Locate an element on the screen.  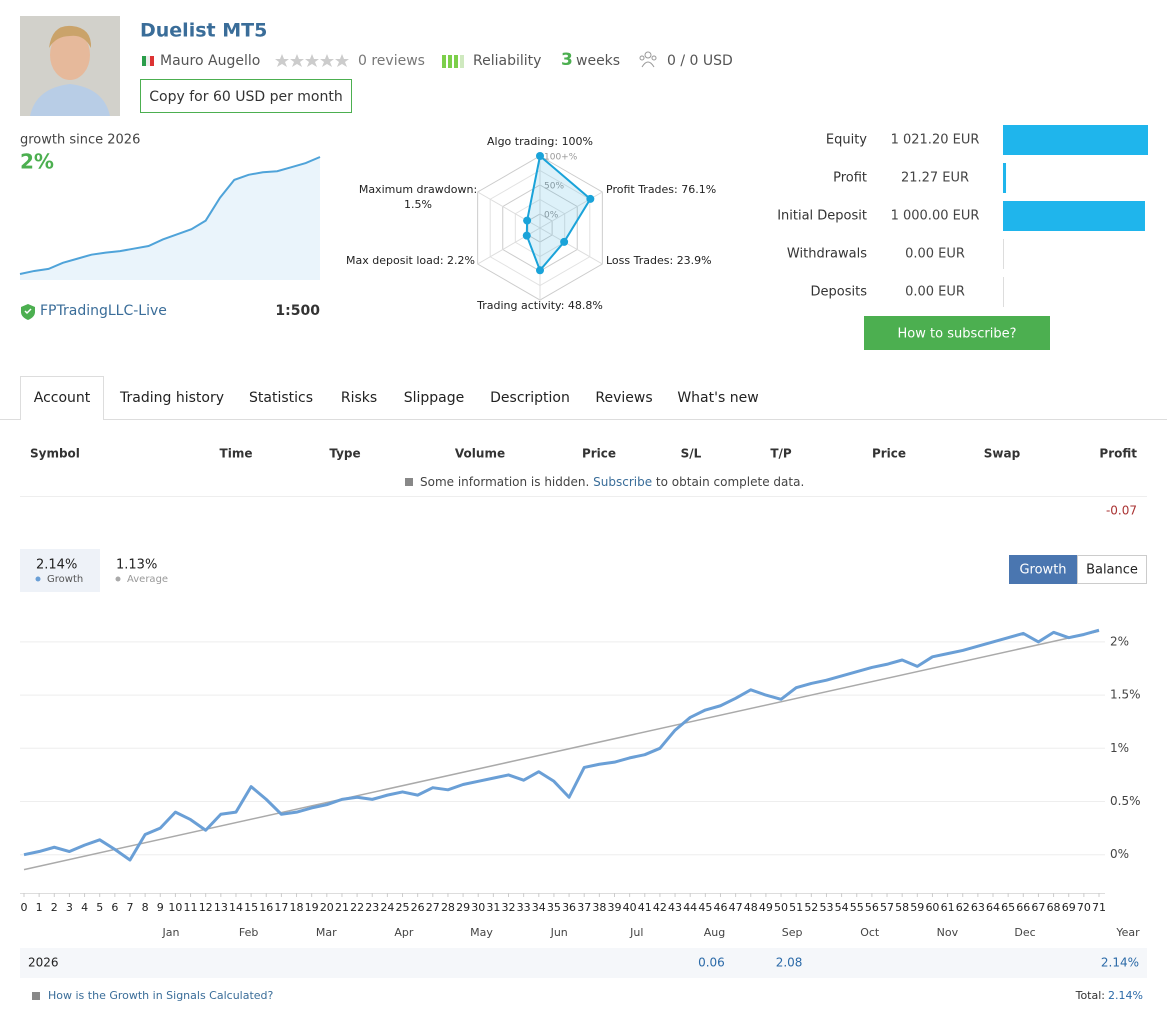
author: Mauro Augello is located at coordinates (210, 61).